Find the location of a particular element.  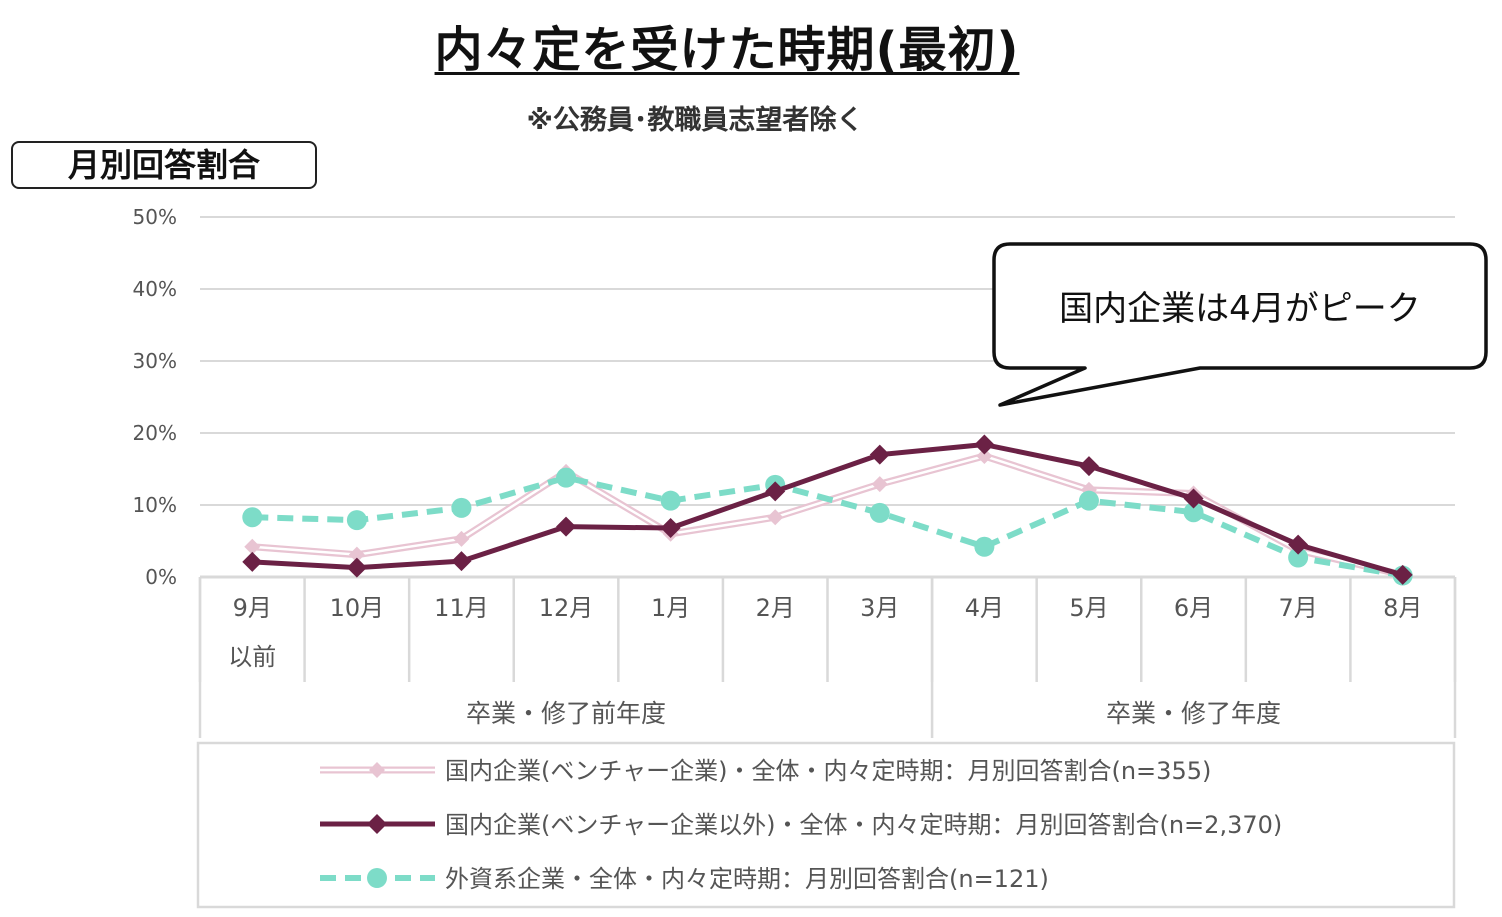

callout-text: 国内企業は4月がピーク is located at coordinates (1240, 309).